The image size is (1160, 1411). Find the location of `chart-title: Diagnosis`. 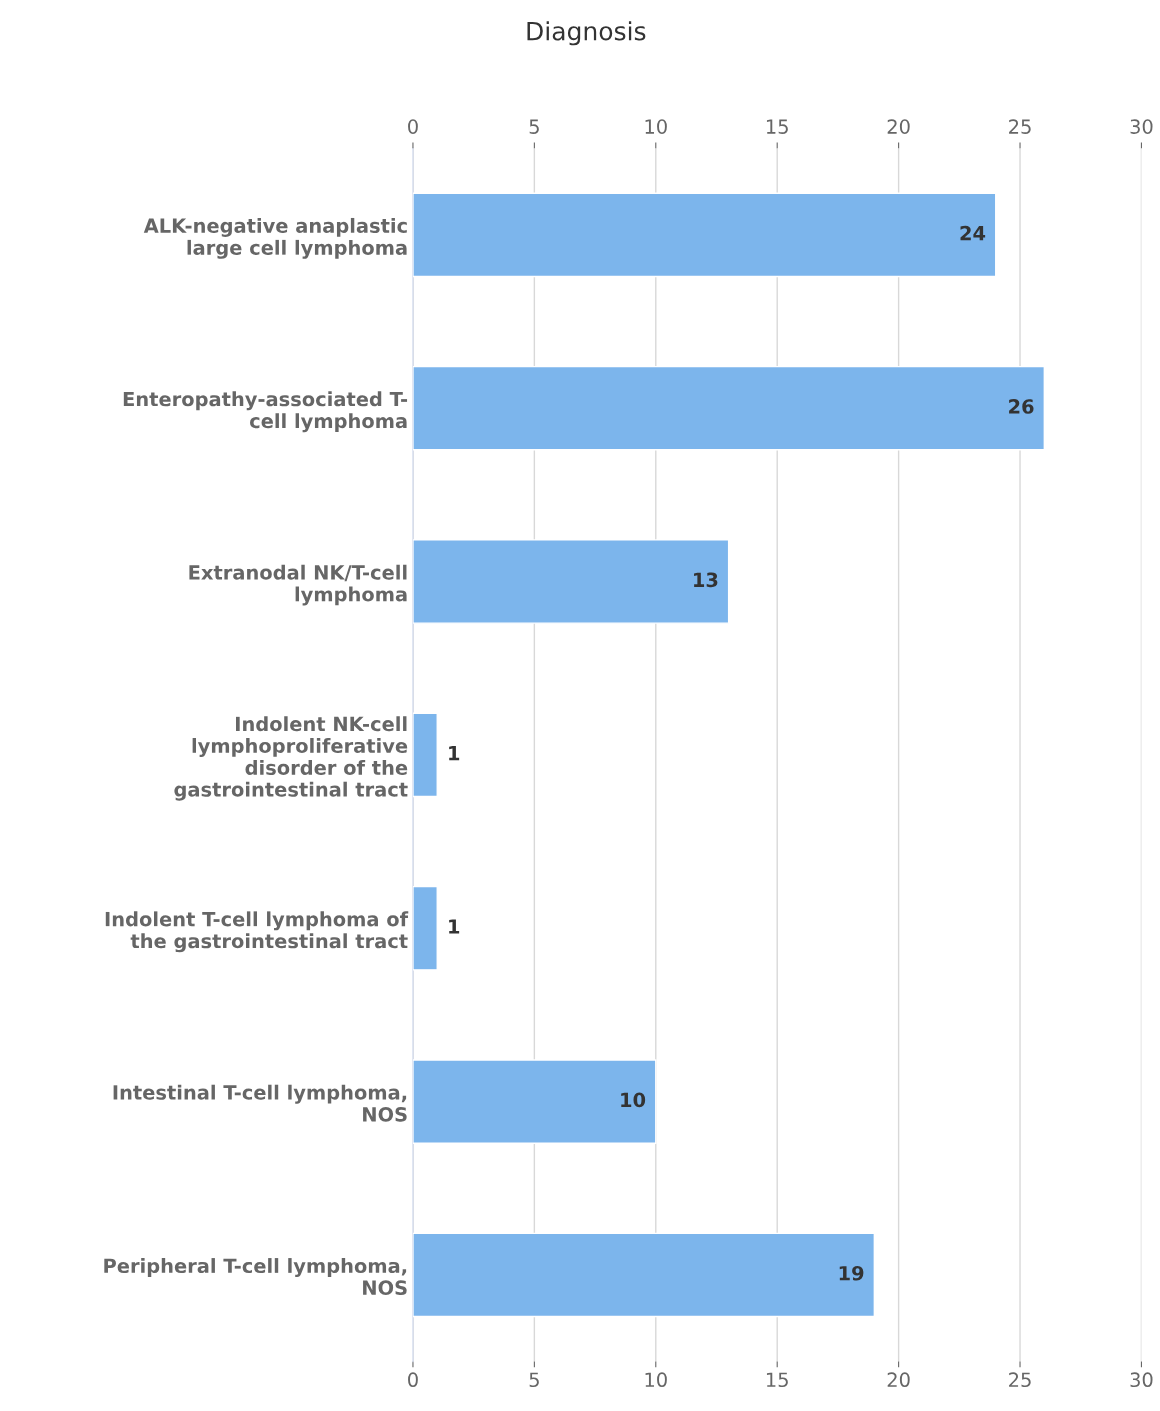

chart-title: Diagnosis is located at coordinates (586, 33).